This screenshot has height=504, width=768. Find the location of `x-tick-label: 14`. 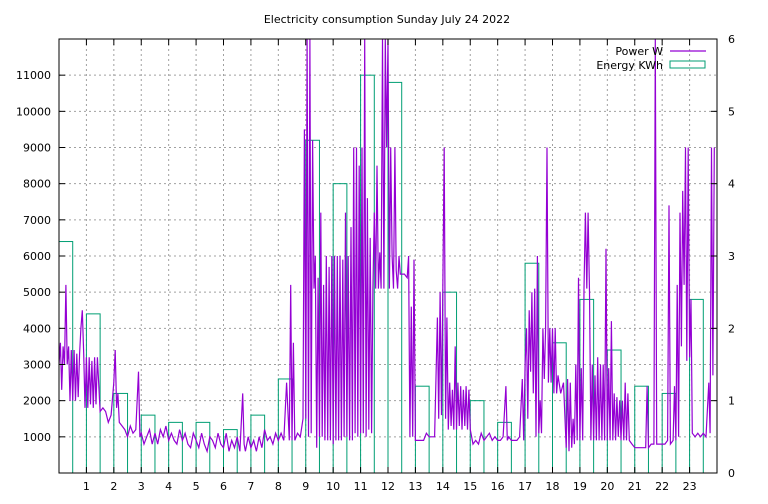

x-tick-label: 14 is located at coordinates (443, 486).